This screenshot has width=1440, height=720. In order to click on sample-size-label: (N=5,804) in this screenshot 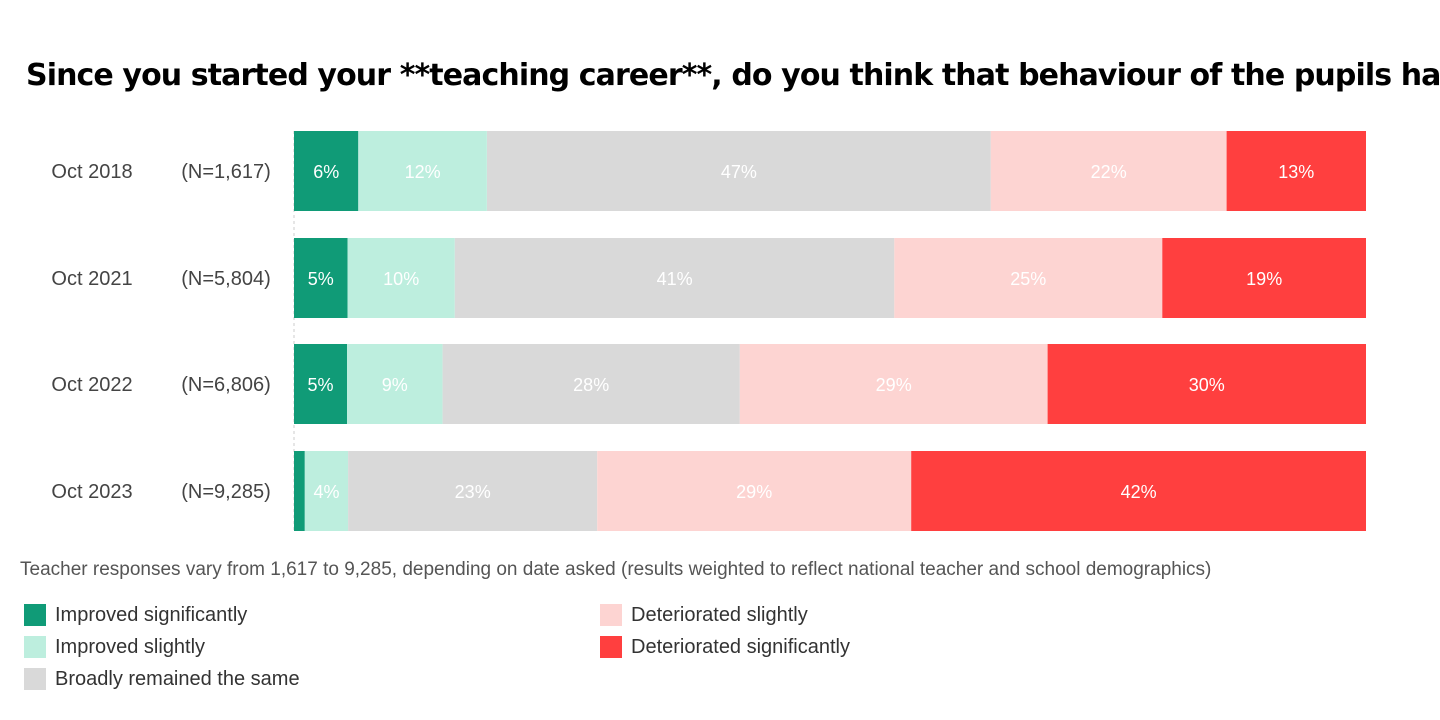, I will do `click(226, 279)`.